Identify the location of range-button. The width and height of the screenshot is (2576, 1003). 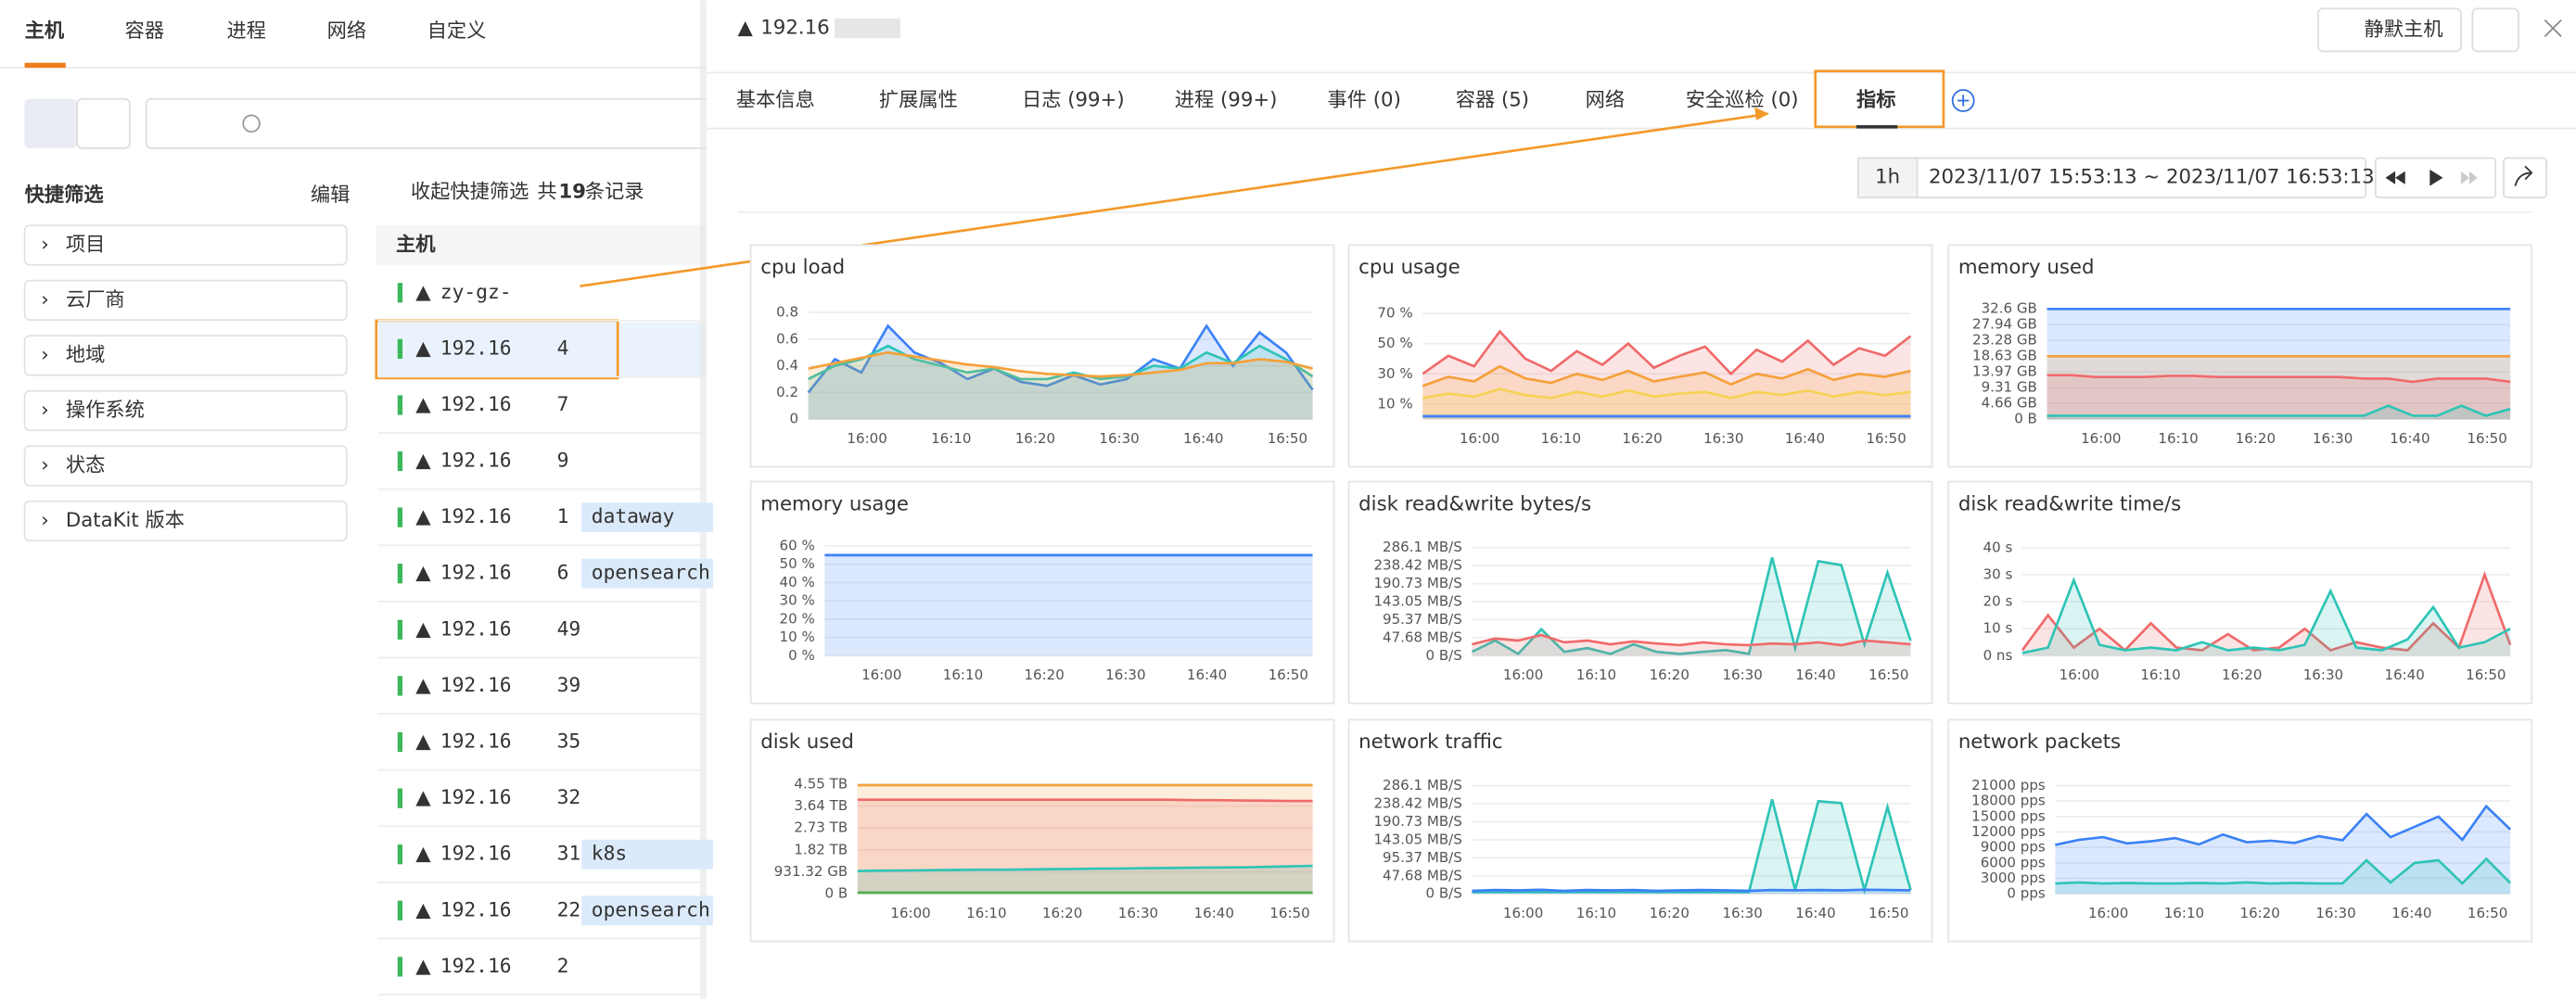
(1887, 177).